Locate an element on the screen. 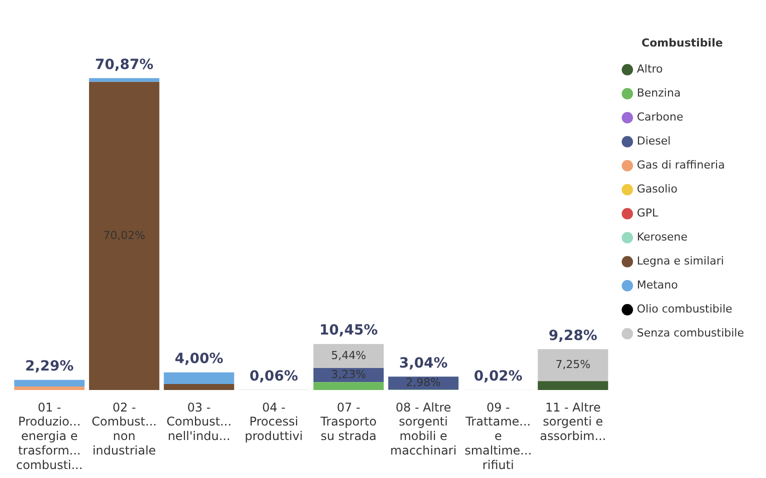 This screenshot has width=766, height=478. legend-label: Olio combustibile is located at coordinates (684, 309).